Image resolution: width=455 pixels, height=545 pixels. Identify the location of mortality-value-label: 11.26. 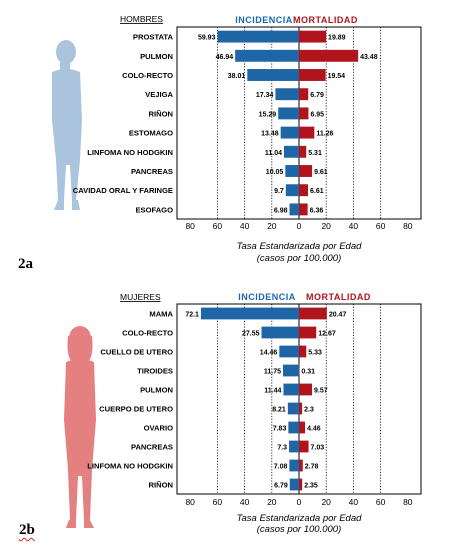
(324, 134).